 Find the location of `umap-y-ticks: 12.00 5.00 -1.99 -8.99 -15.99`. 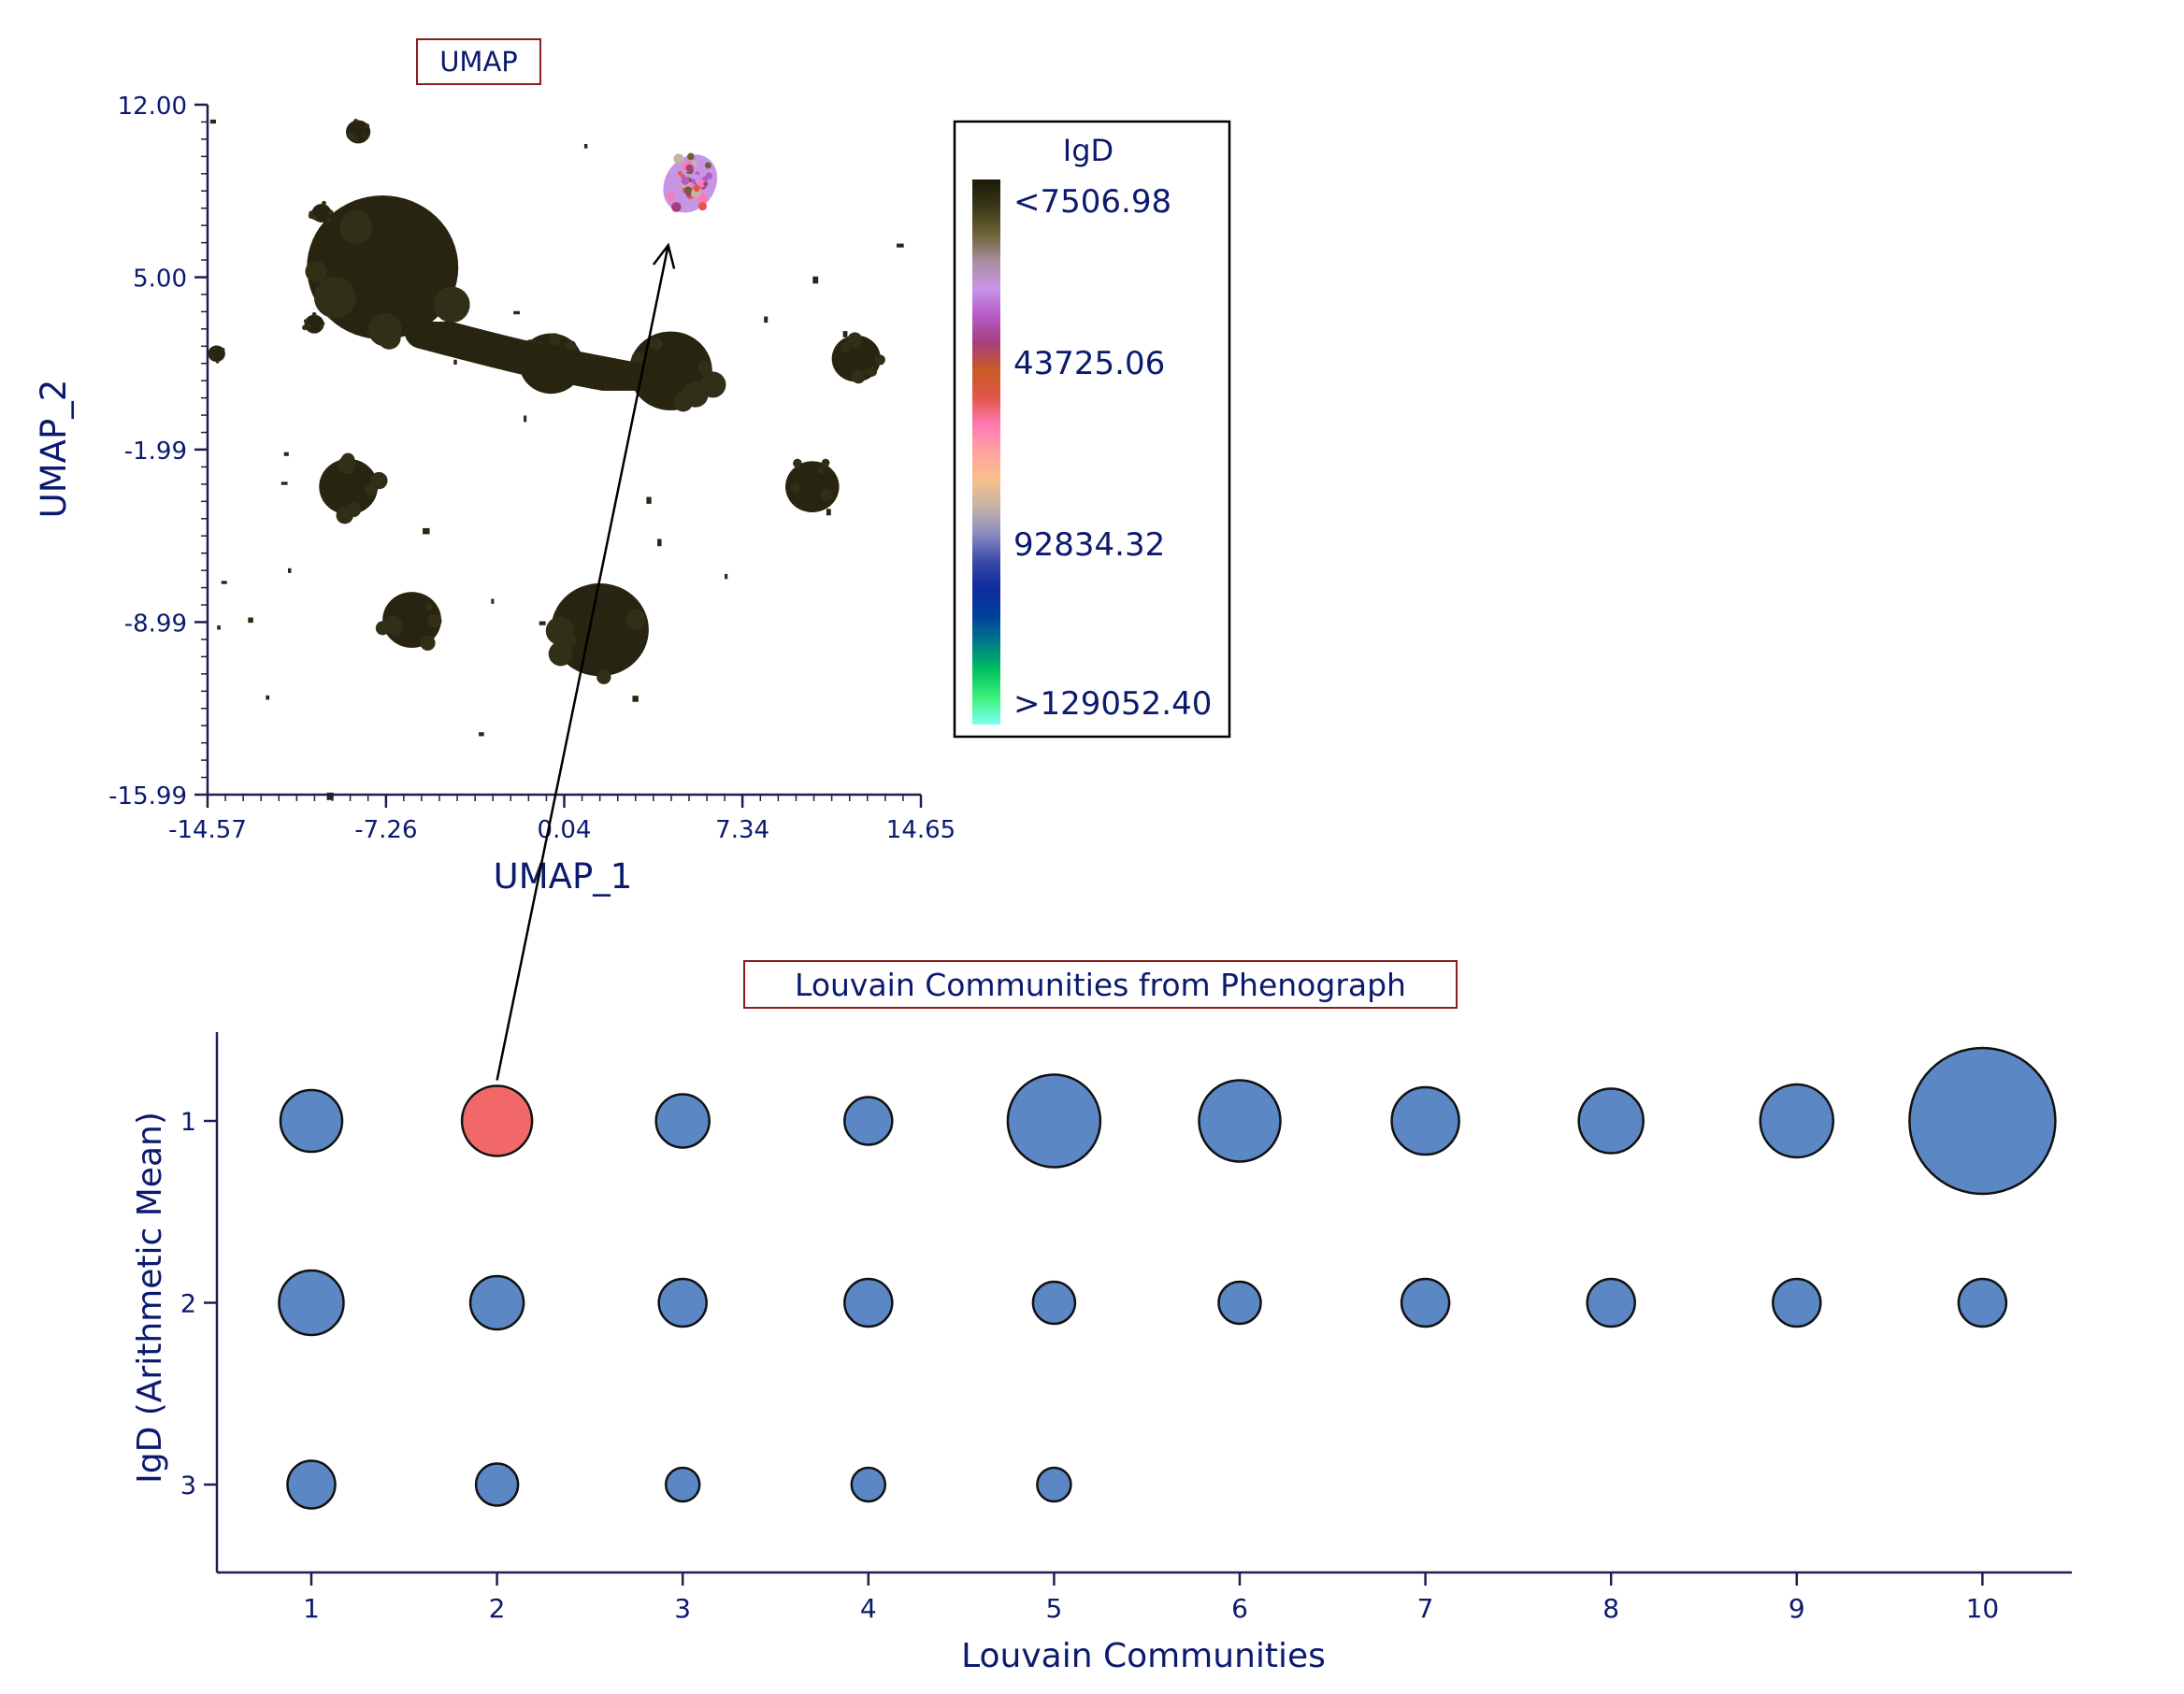

umap-y-ticks: 12.00 5.00 -1.99 -8.99 -15.99 is located at coordinates (158, 452).